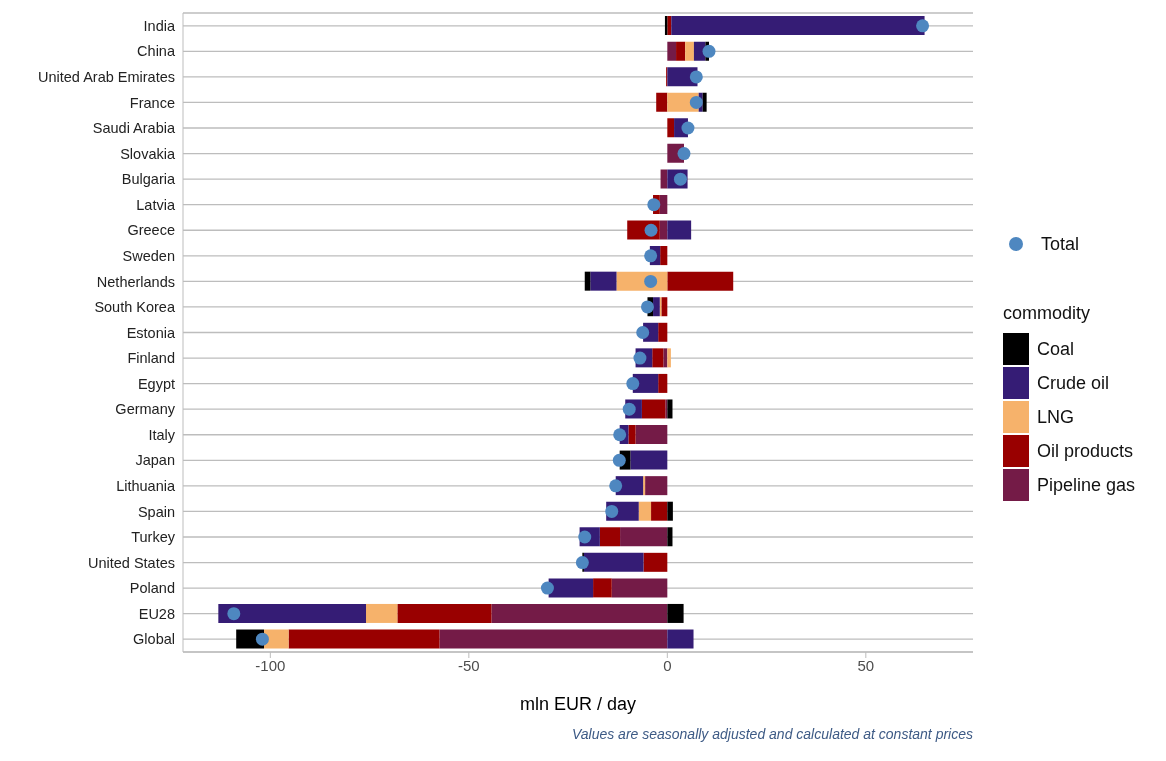 This screenshot has width=1166, height=761. What do you see at coordinates (155, 460) in the screenshot?
I see `y-tick-label: Japan` at bounding box center [155, 460].